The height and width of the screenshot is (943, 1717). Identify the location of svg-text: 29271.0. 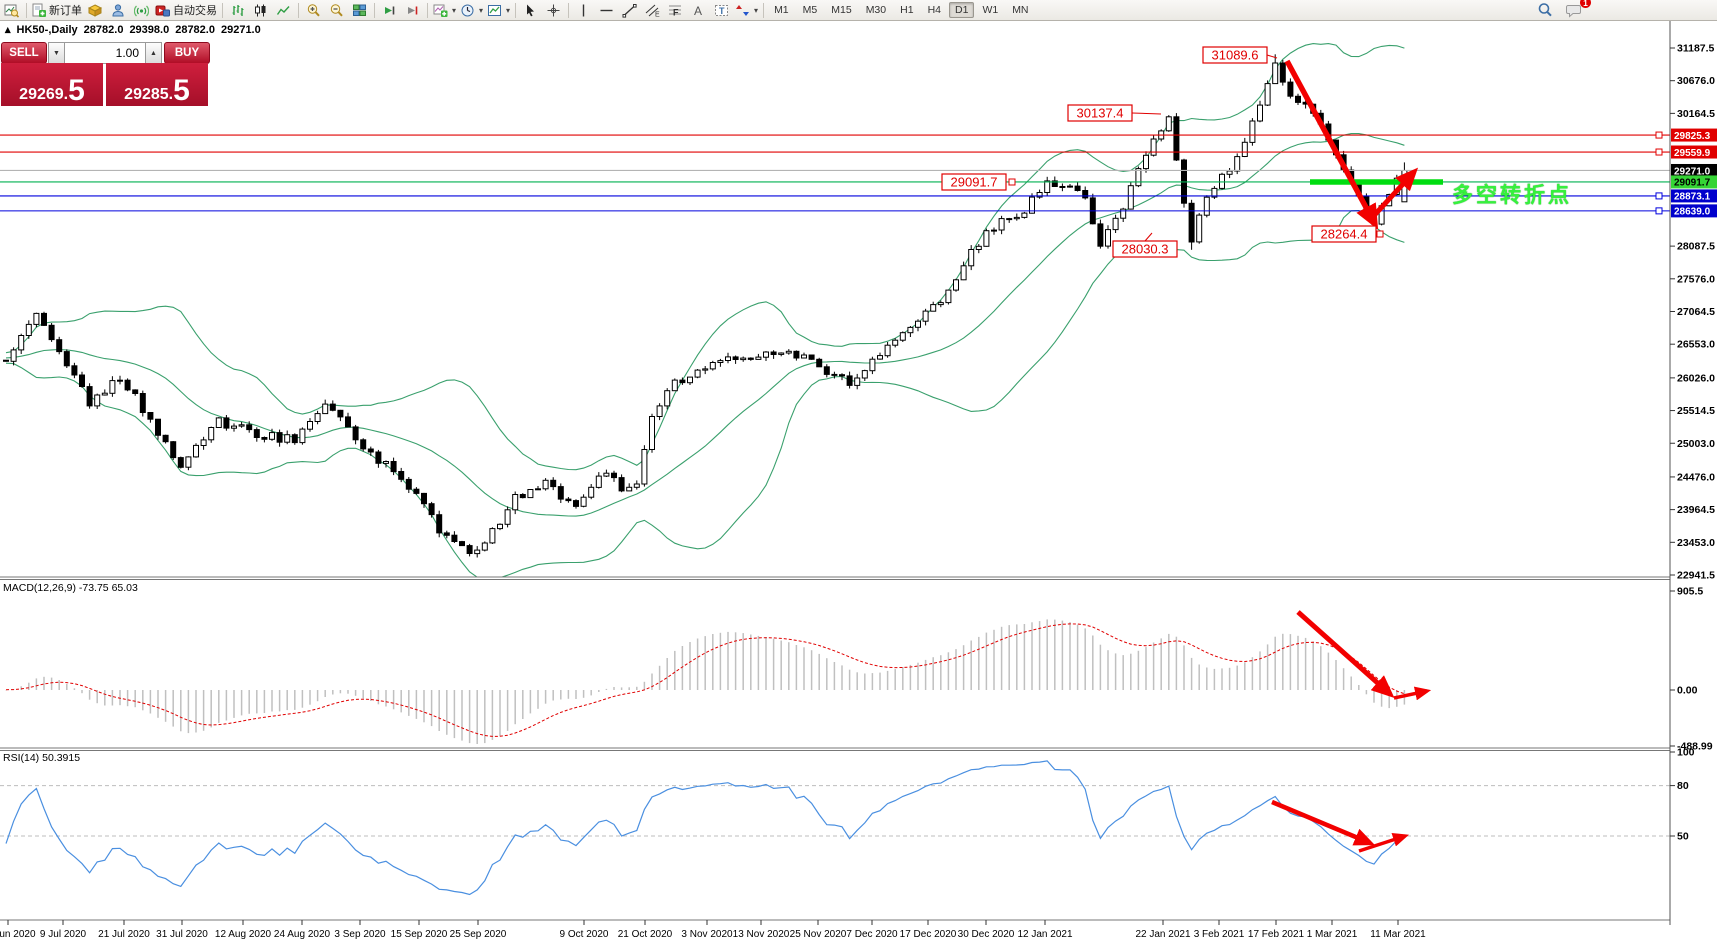
(1692, 171).